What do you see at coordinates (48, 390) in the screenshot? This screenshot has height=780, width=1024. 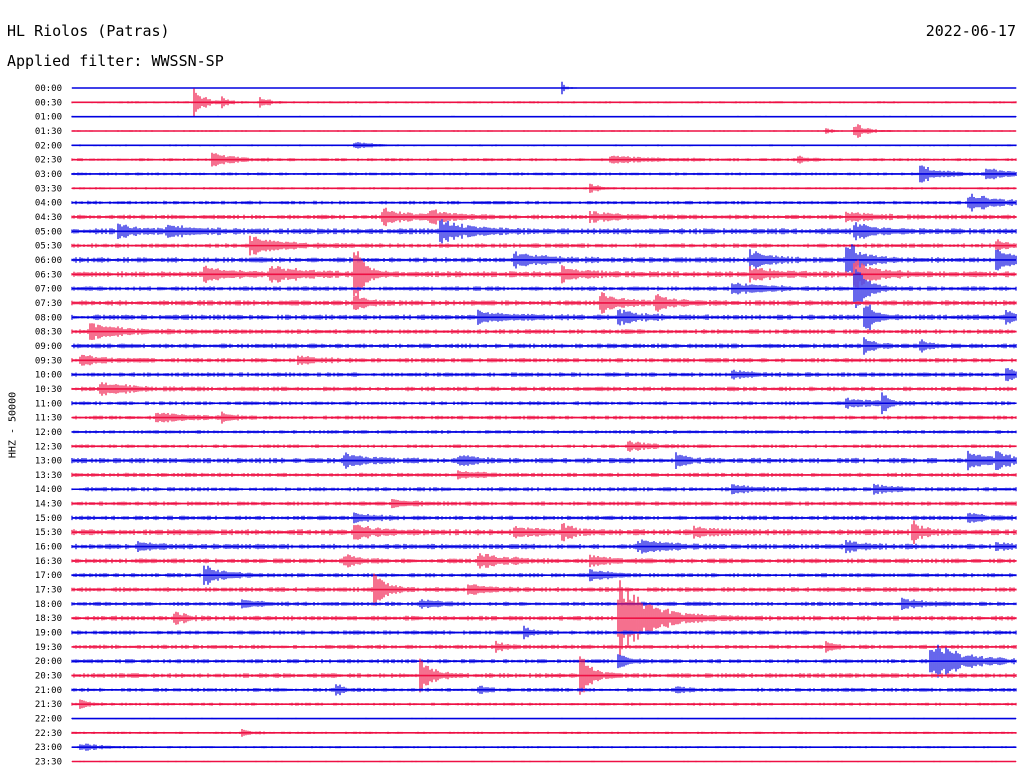 I see `time-tick-label: 10:30` at bounding box center [48, 390].